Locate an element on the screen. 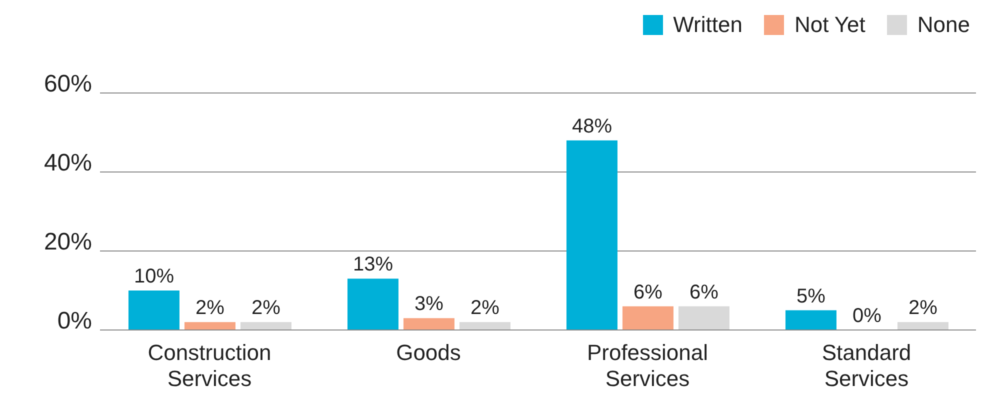 This screenshot has width=994, height=406. data-label: 3% is located at coordinates (429, 304).